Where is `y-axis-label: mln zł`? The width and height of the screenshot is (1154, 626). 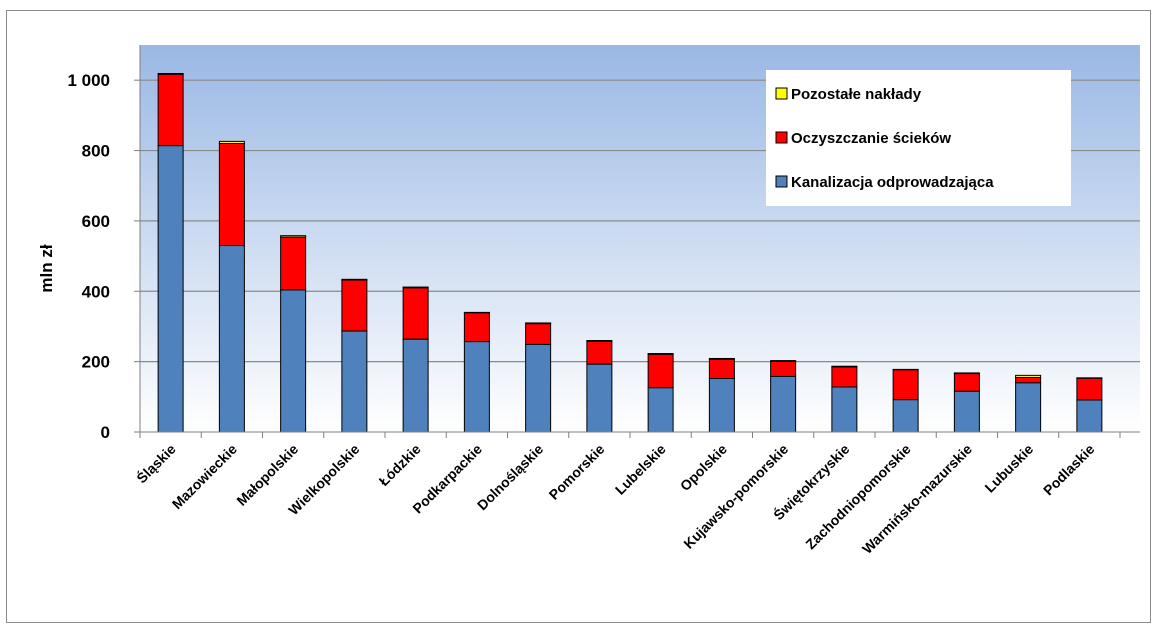 y-axis-label: mln zł is located at coordinates (46, 268).